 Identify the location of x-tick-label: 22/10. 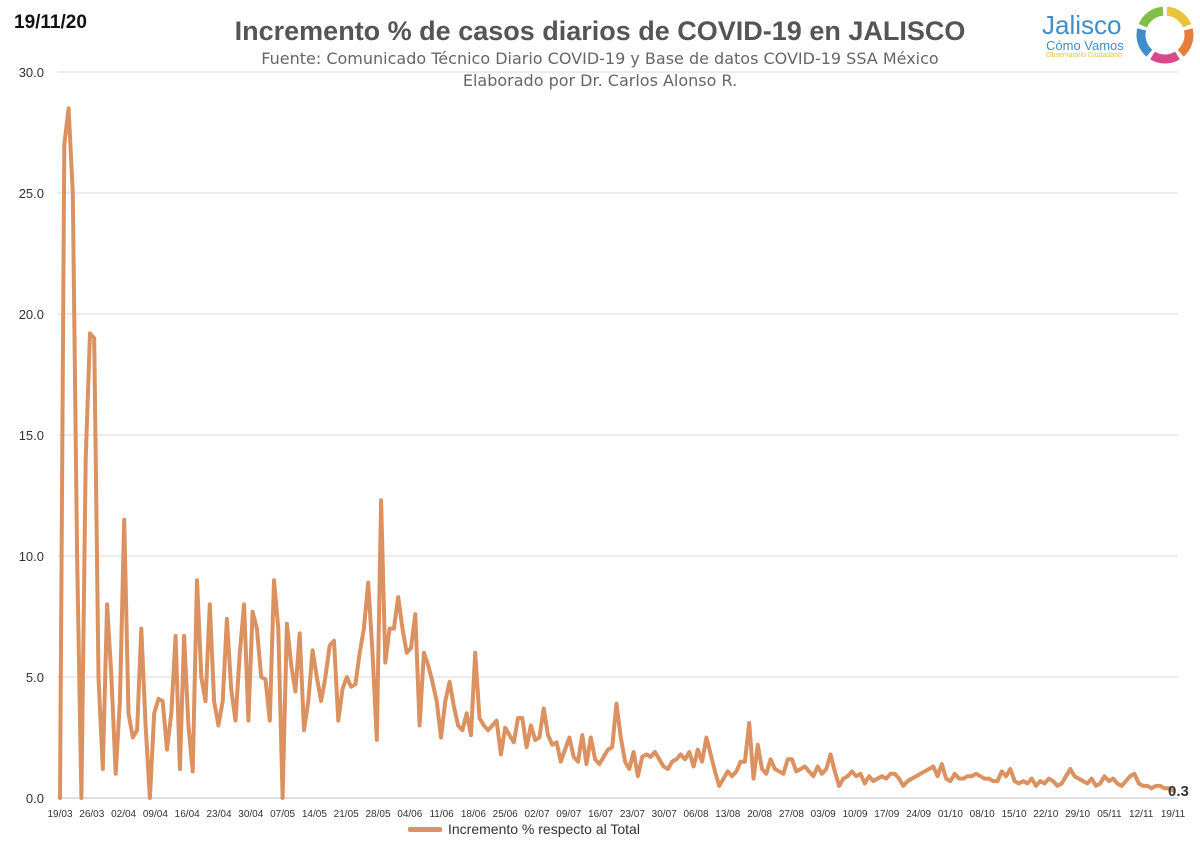
(1045, 814).